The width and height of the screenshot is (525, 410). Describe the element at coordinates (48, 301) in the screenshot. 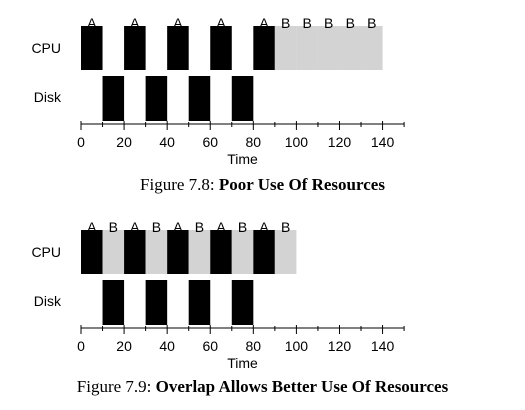

I see `figure-7-9-row-label-disk: Disk` at that location.